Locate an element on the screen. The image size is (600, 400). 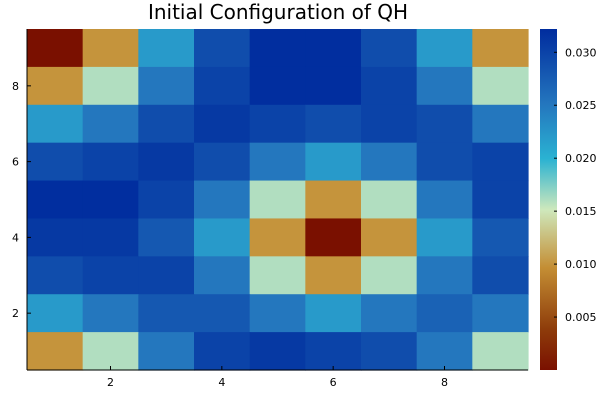
colorbar-tick-label: 0.020 is located at coordinates (581, 158).